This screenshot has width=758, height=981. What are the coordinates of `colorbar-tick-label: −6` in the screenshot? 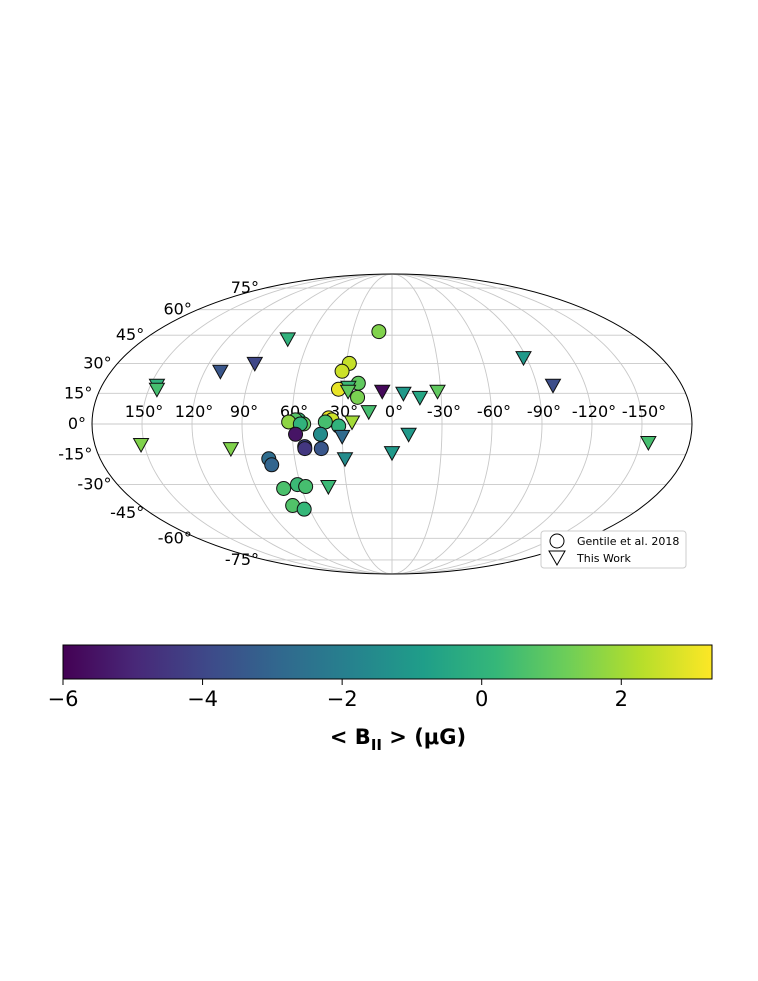 It's located at (63, 699).